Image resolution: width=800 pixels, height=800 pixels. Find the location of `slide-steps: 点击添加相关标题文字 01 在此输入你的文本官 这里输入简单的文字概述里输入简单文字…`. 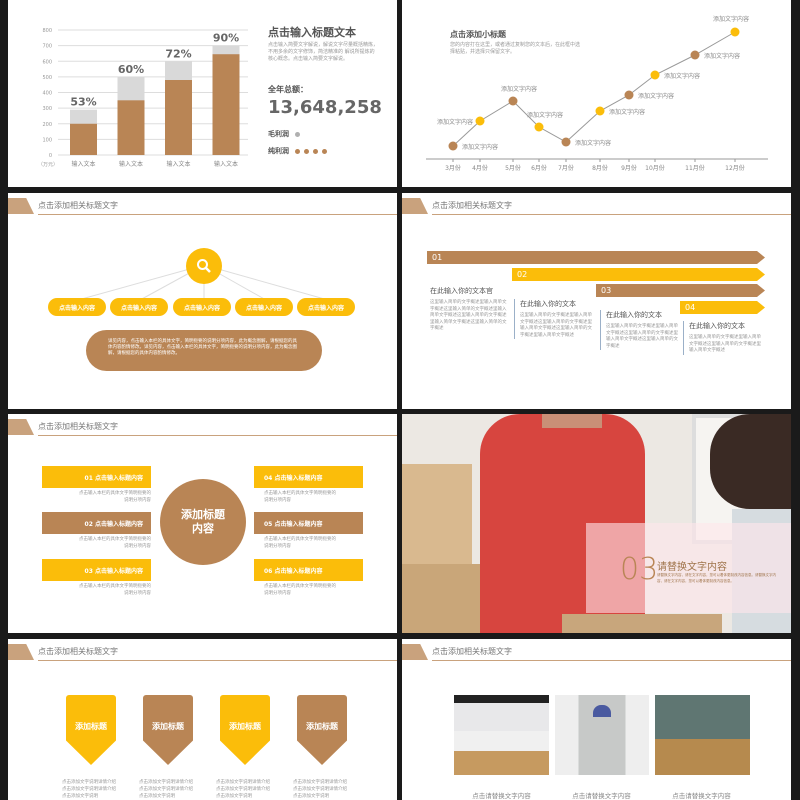

slide-steps: 点击添加相关标题文字 01 在此输入你的文本官 这里输入简单的文字概述里输入简单文字… is located at coordinates (596, 301).